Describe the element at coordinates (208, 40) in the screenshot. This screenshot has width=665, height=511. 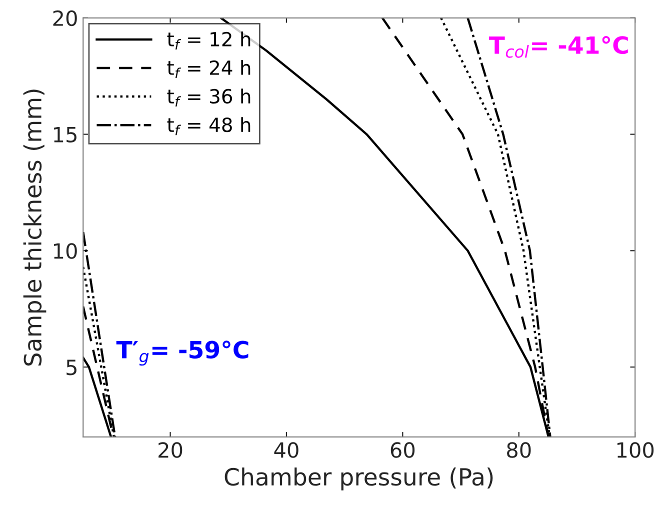
I see `legend-label: t$_{f}$ = 12 h` at that location.